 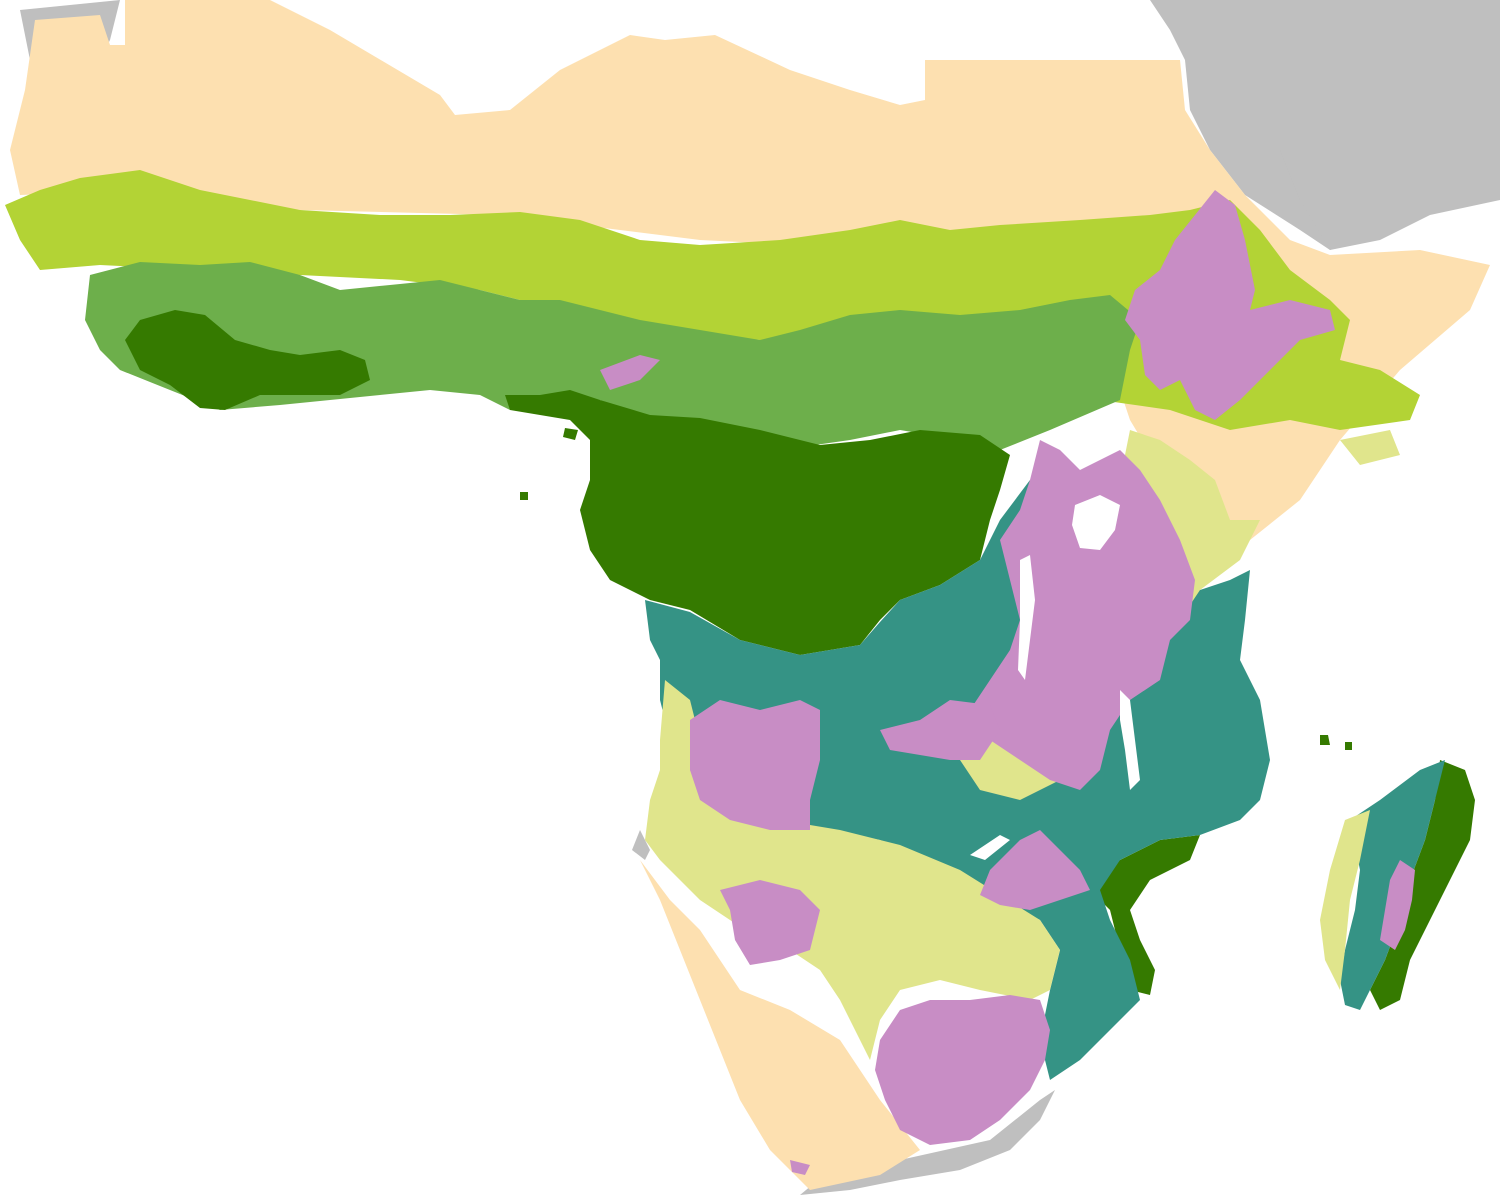 I want to click on lake-tanganyika, so click(x=1026, y=617).